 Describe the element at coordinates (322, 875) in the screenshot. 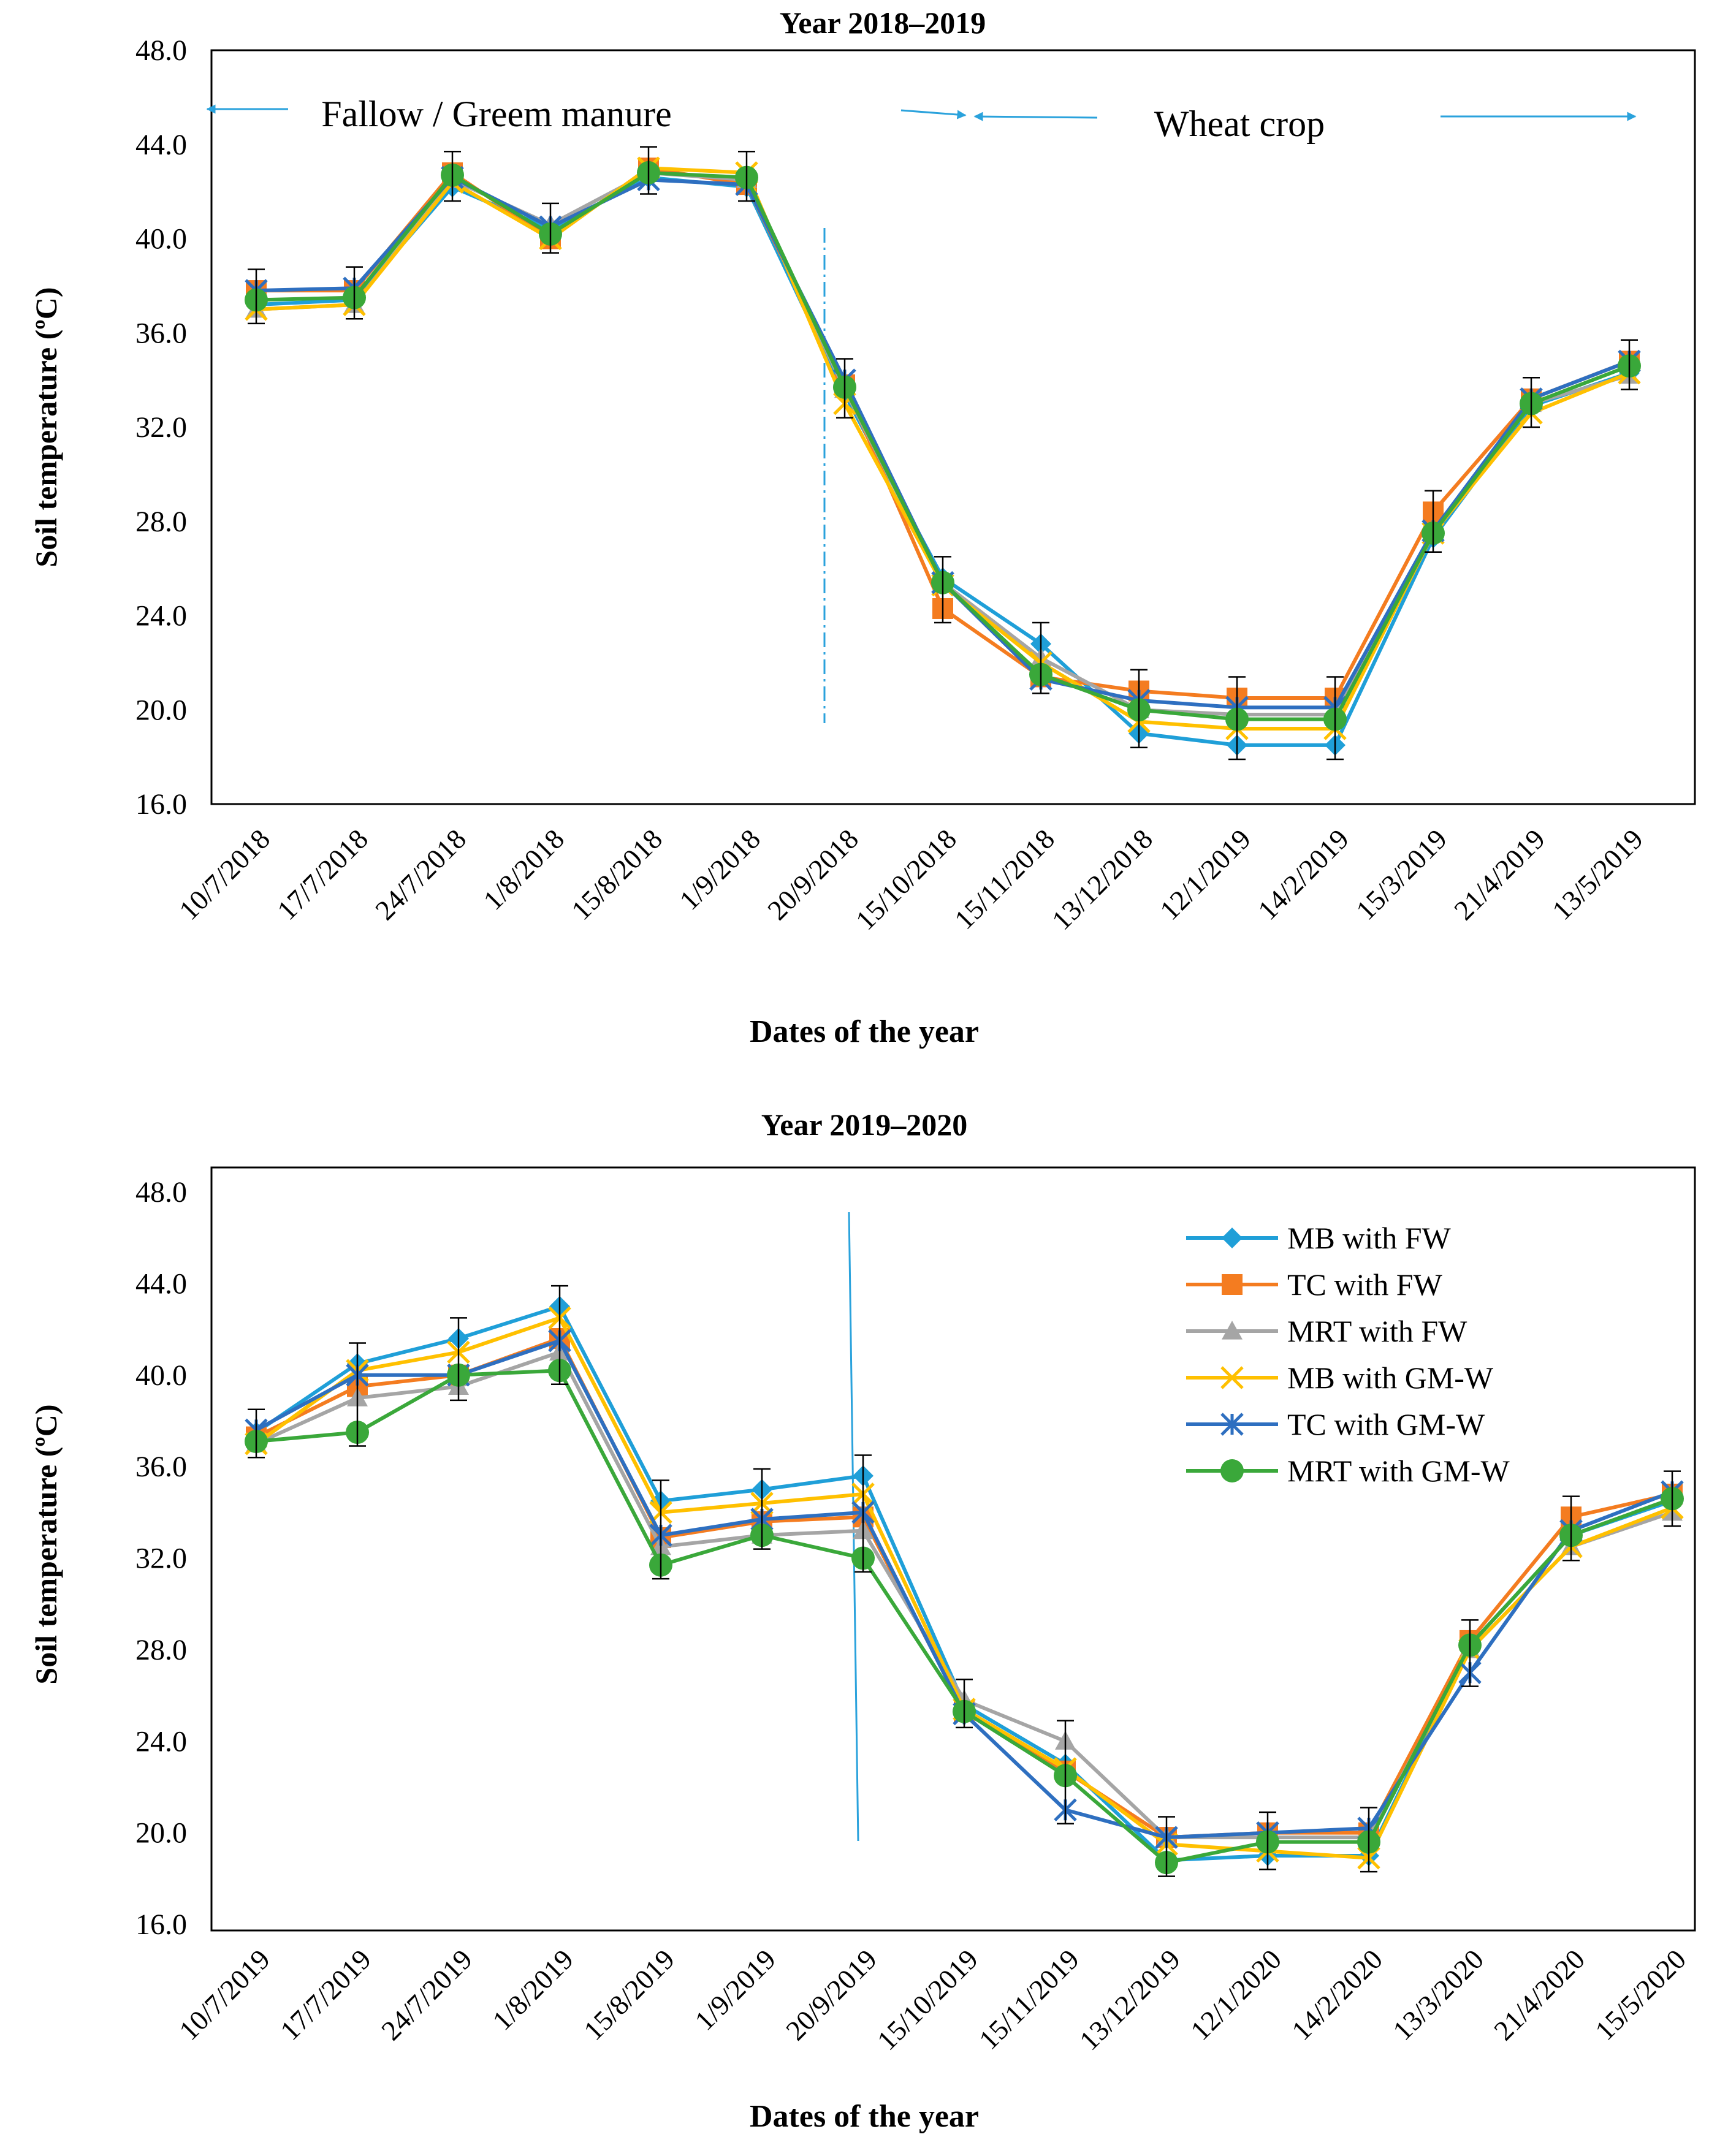

I see `x-tick-label: 17/7/2018` at that location.